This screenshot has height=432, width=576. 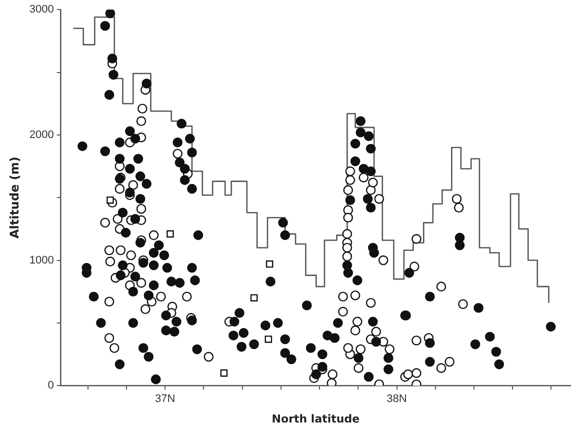 What do you see at coordinates (51, 386) in the screenshot?
I see `y-tick-label: 0` at bounding box center [51, 386].